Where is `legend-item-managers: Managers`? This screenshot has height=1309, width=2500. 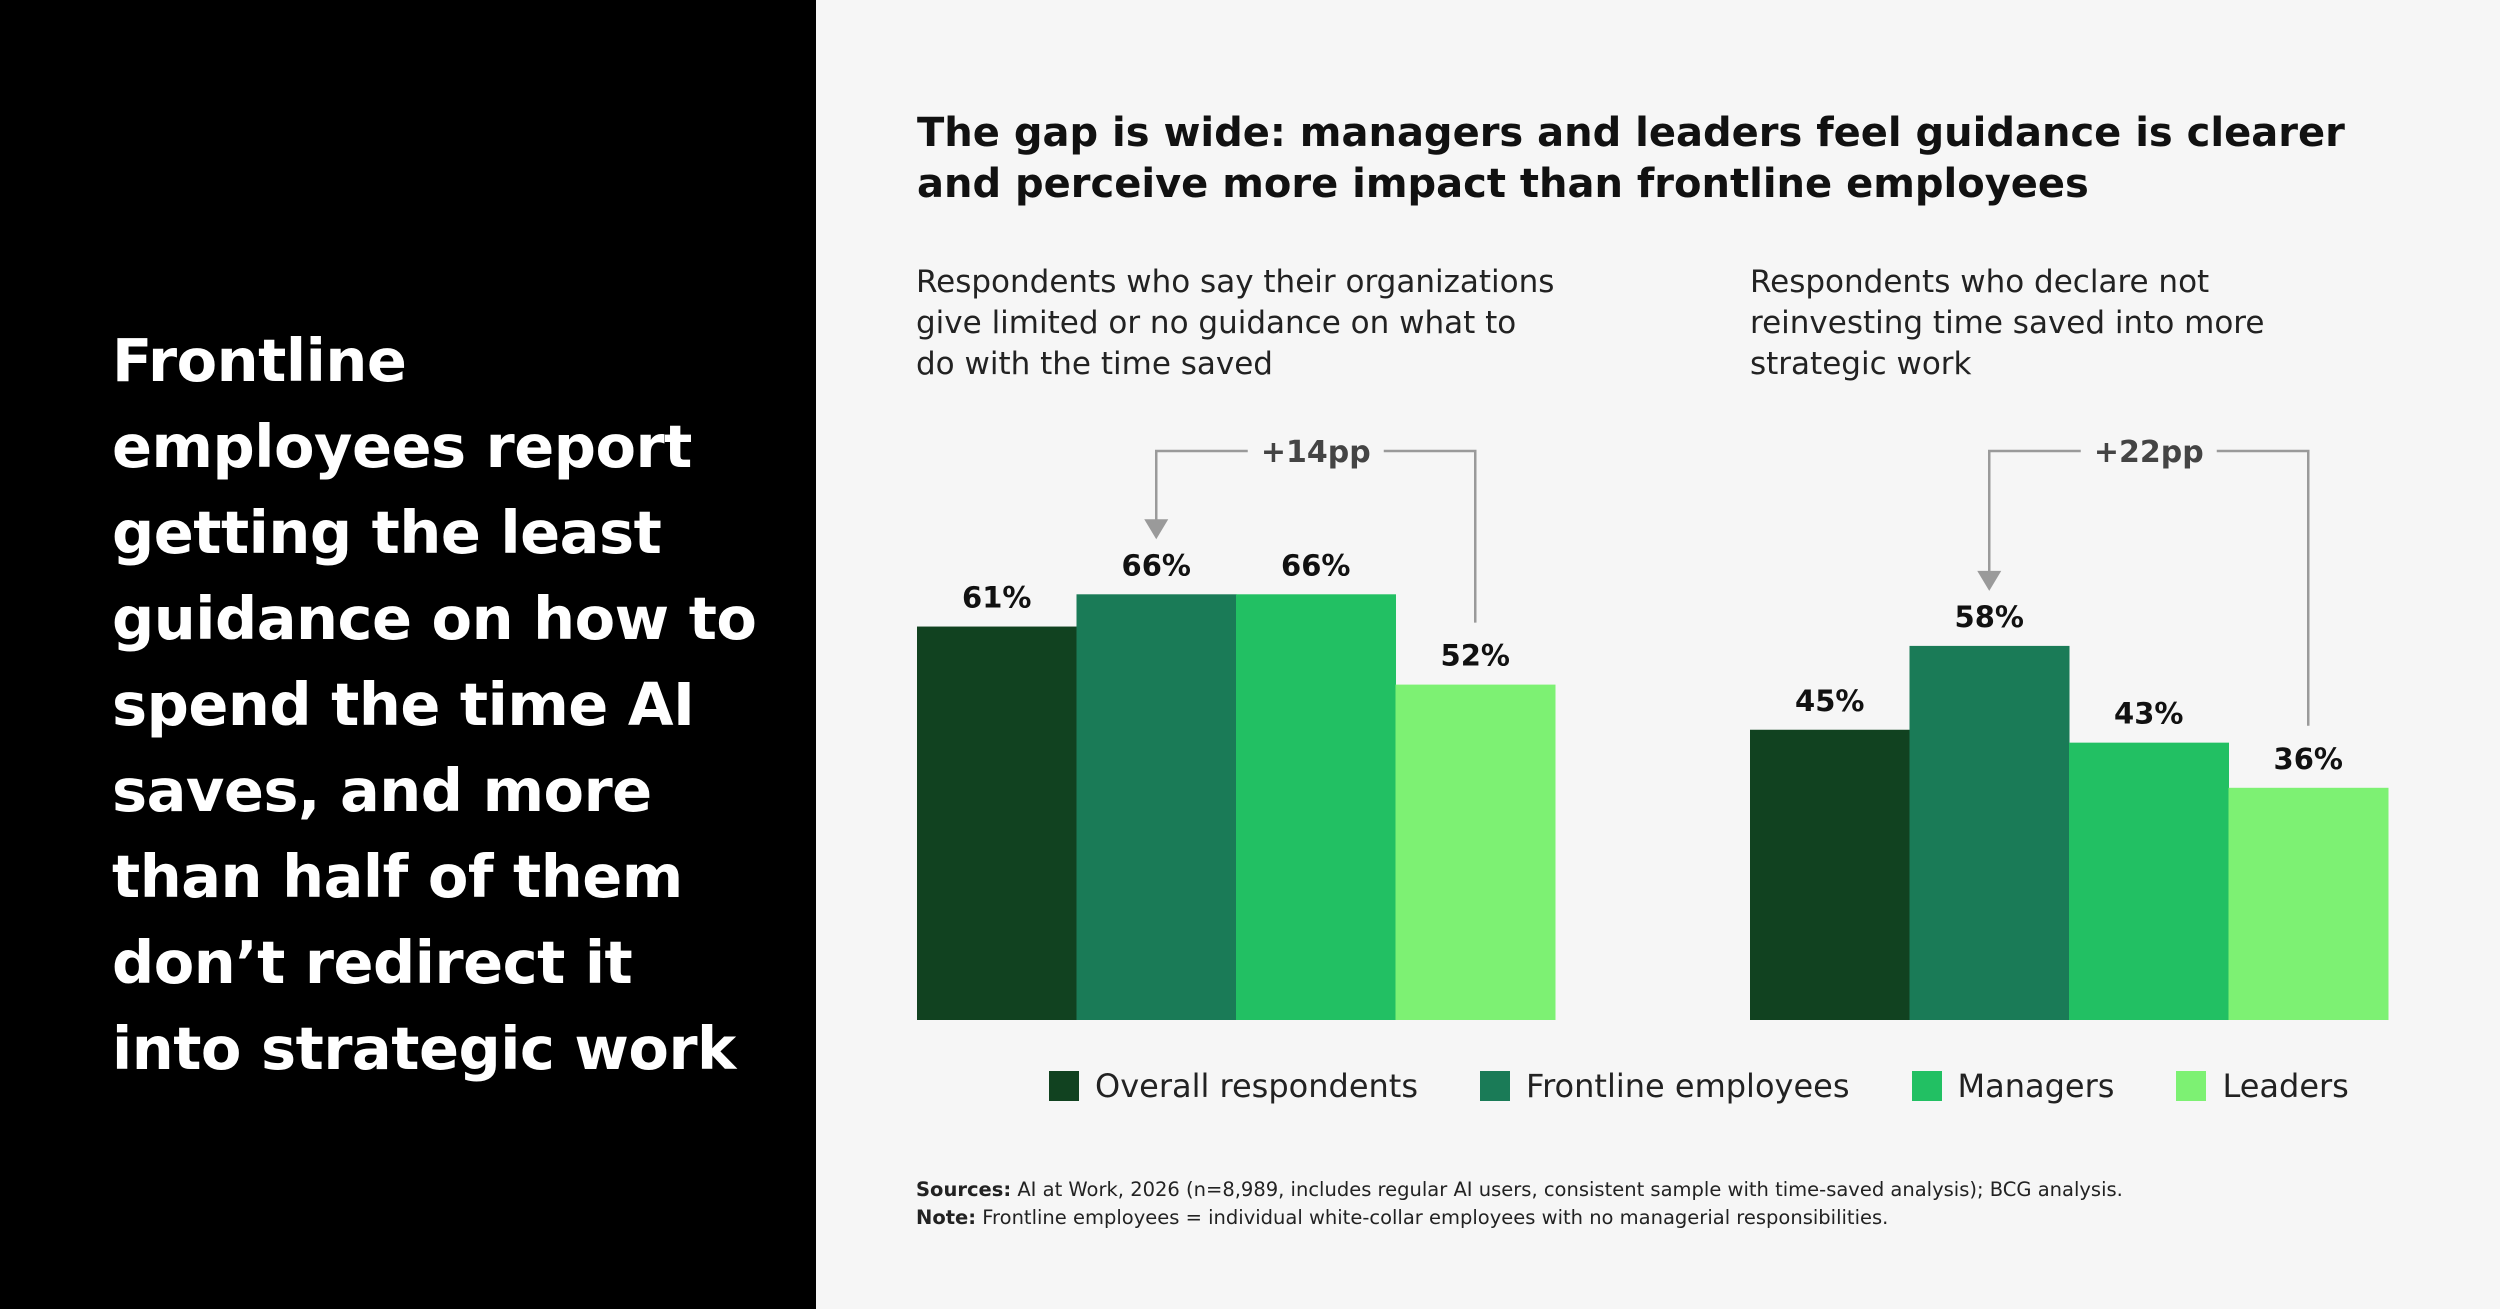 legend-item-managers: Managers is located at coordinates (2013, 1086).